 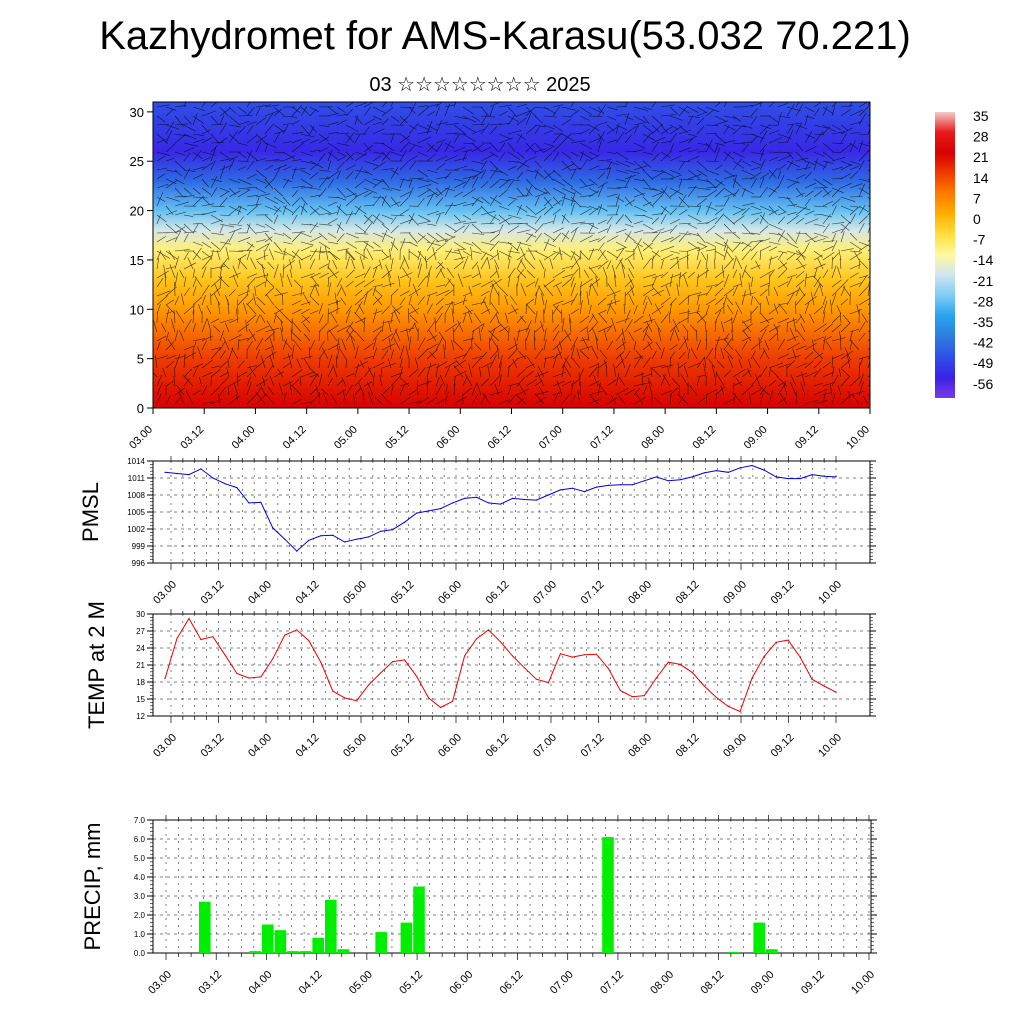 I want to click on data-point, so click(x=524, y=499).